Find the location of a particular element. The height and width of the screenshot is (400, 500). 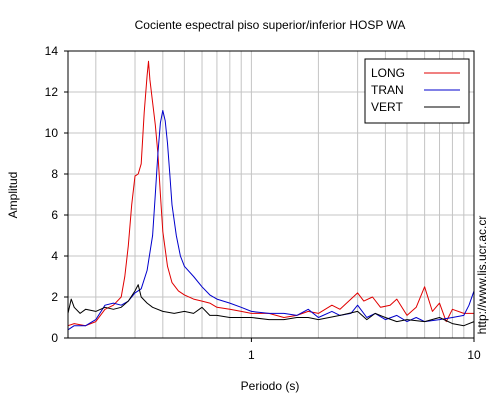

y-tick-label: 2 is located at coordinates (54, 297).